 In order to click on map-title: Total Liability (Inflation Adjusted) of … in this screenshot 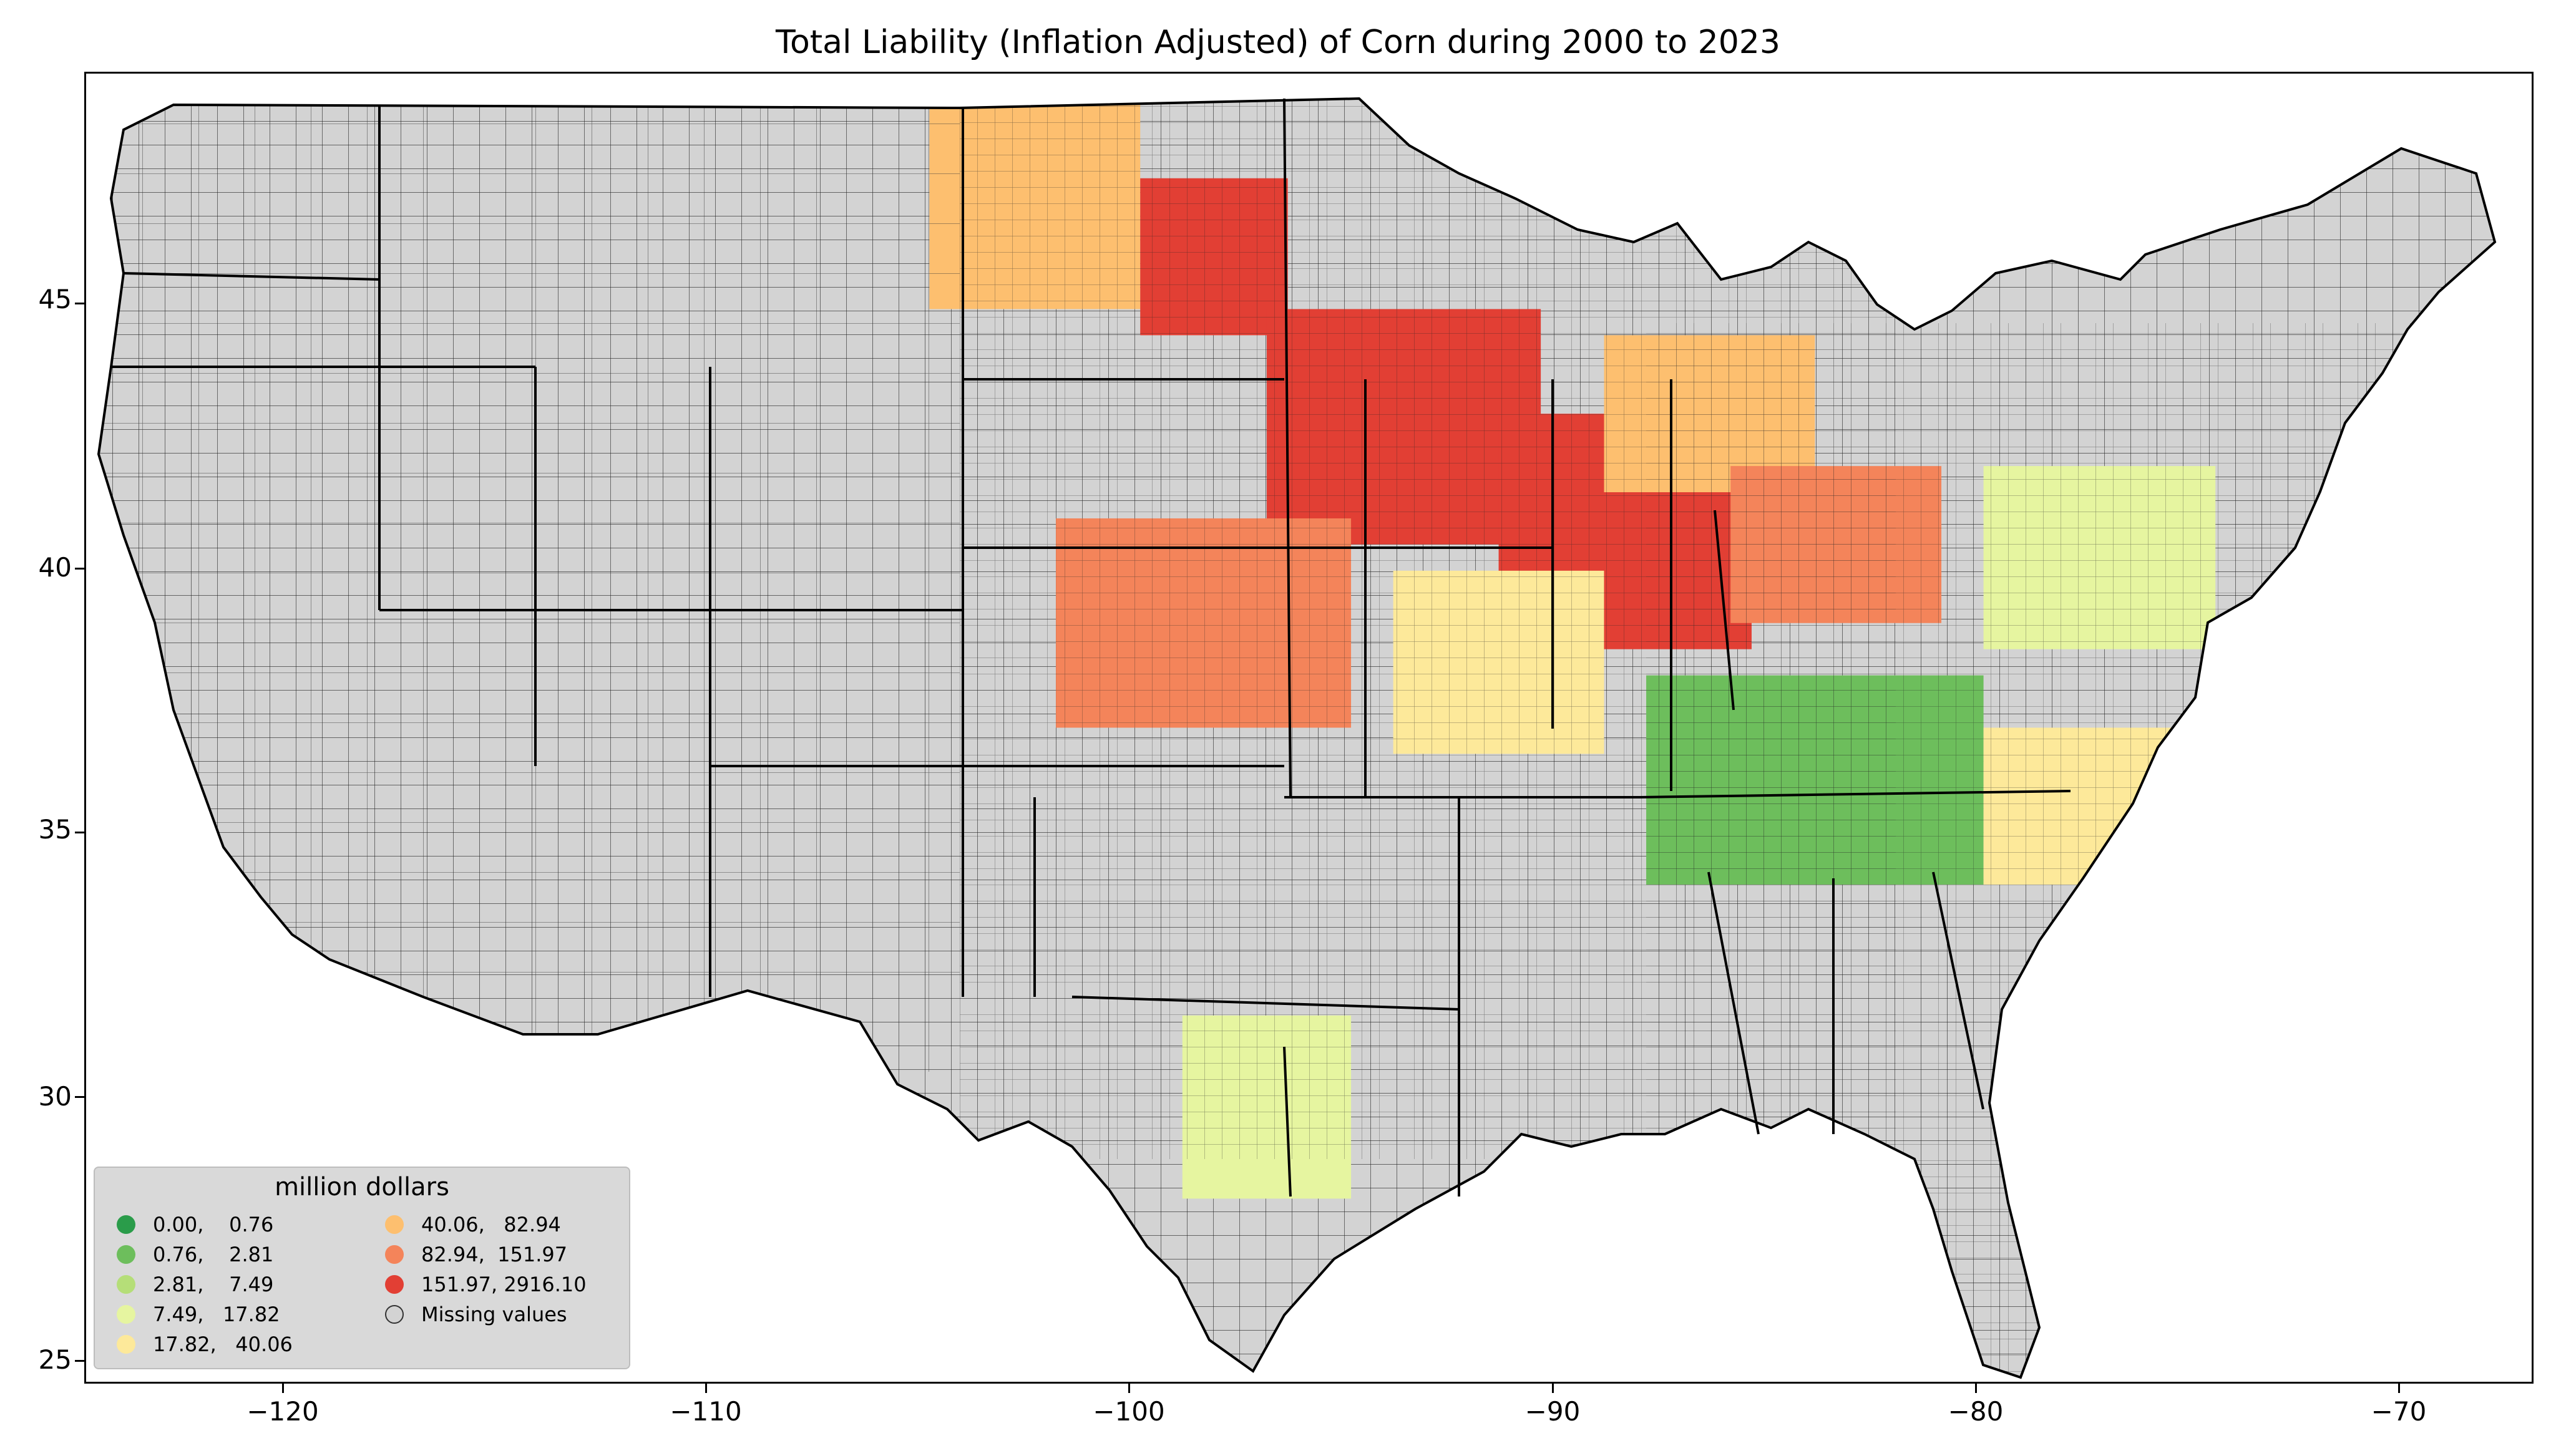, I will do `click(1278, 43)`.